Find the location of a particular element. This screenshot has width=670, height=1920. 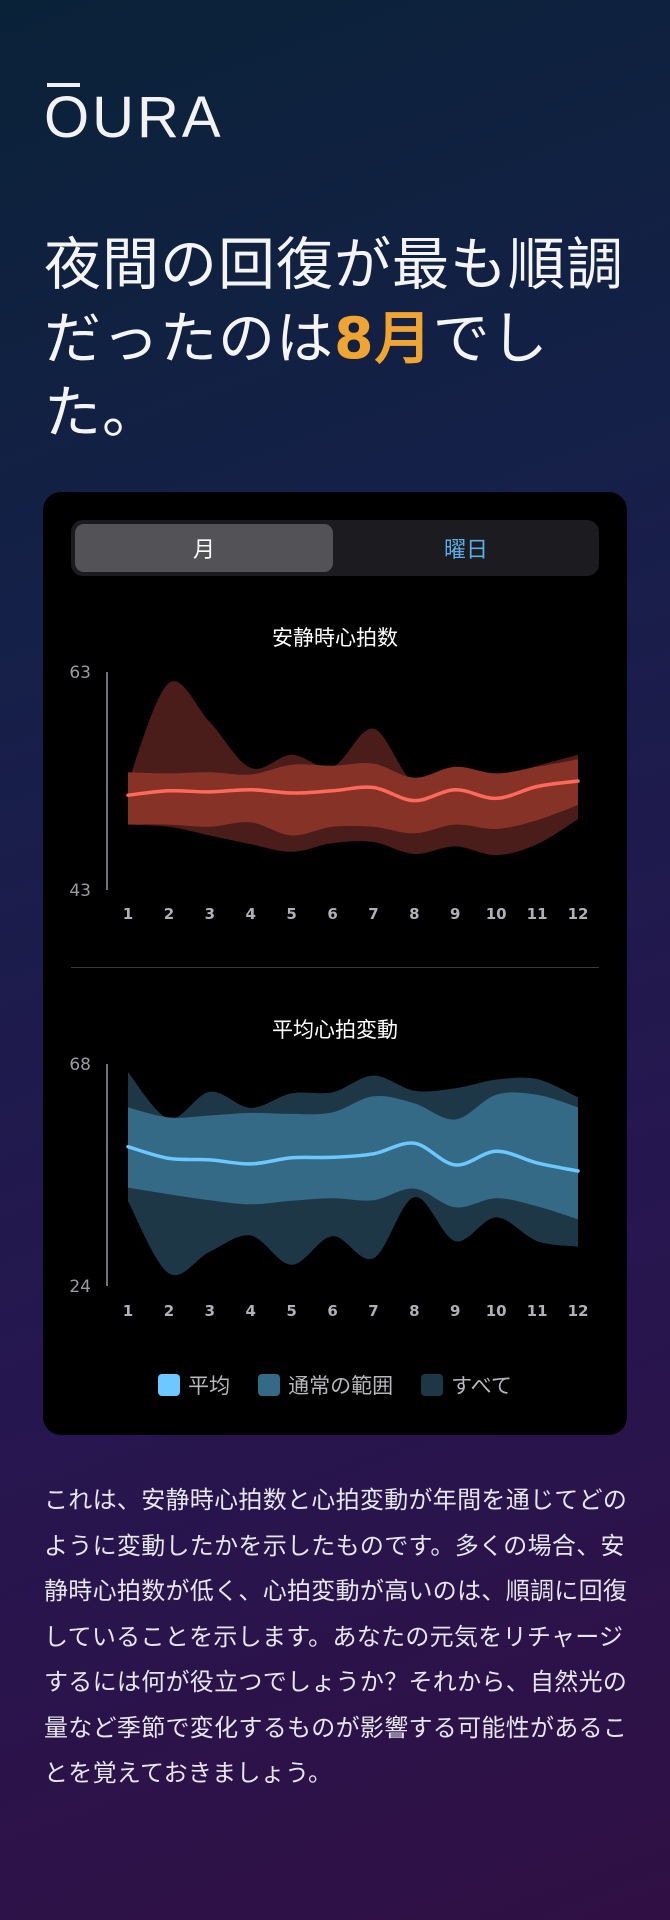

y-tick-max: 63 is located at coordinates (80, 673).